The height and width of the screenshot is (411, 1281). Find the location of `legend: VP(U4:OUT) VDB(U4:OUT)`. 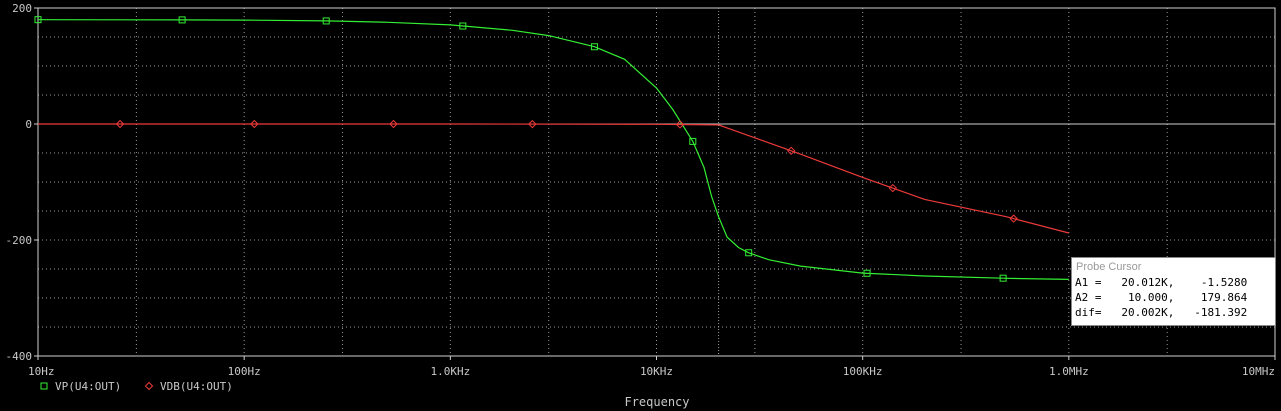

legend: VP(U4:OUT) VDB(U4:OUT) is located at coordinates (136, 386).